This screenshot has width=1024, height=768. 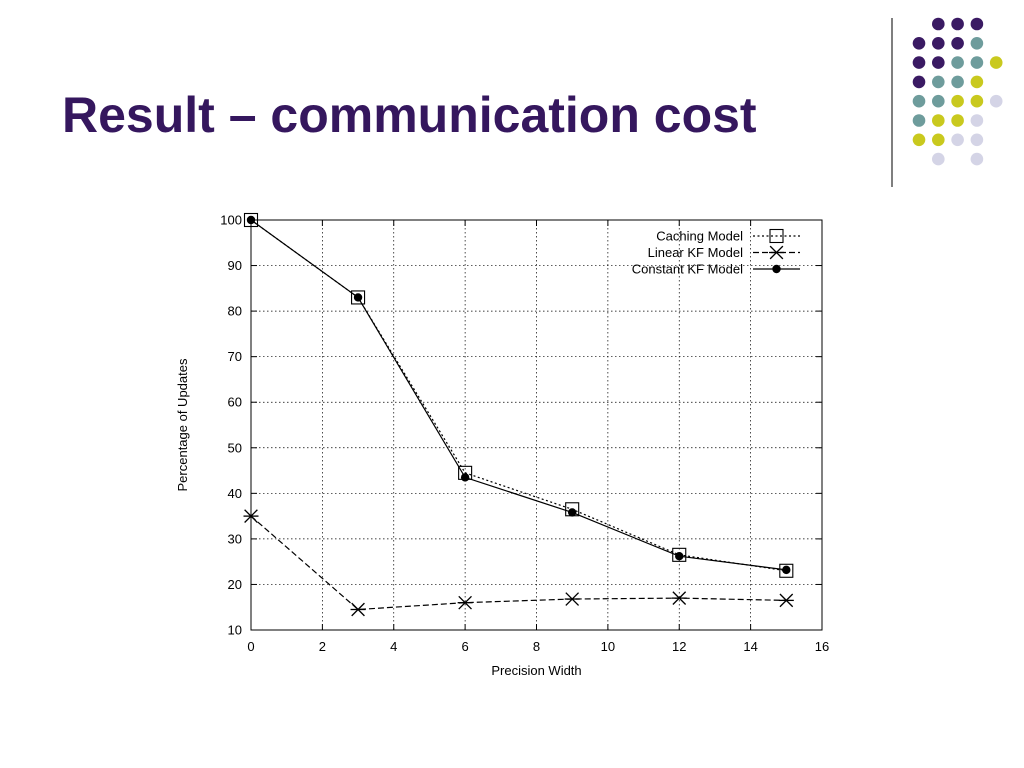 I want to click on x-tick-label: 12, so click(x=679, y=646).